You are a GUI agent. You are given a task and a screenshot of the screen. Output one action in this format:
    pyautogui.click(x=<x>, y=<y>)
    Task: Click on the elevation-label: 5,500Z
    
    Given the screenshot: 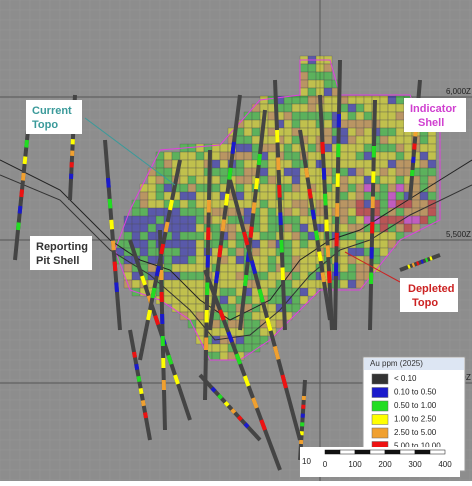 What is the action you would take?
    pyautogui.click(x=458, y=234)
    